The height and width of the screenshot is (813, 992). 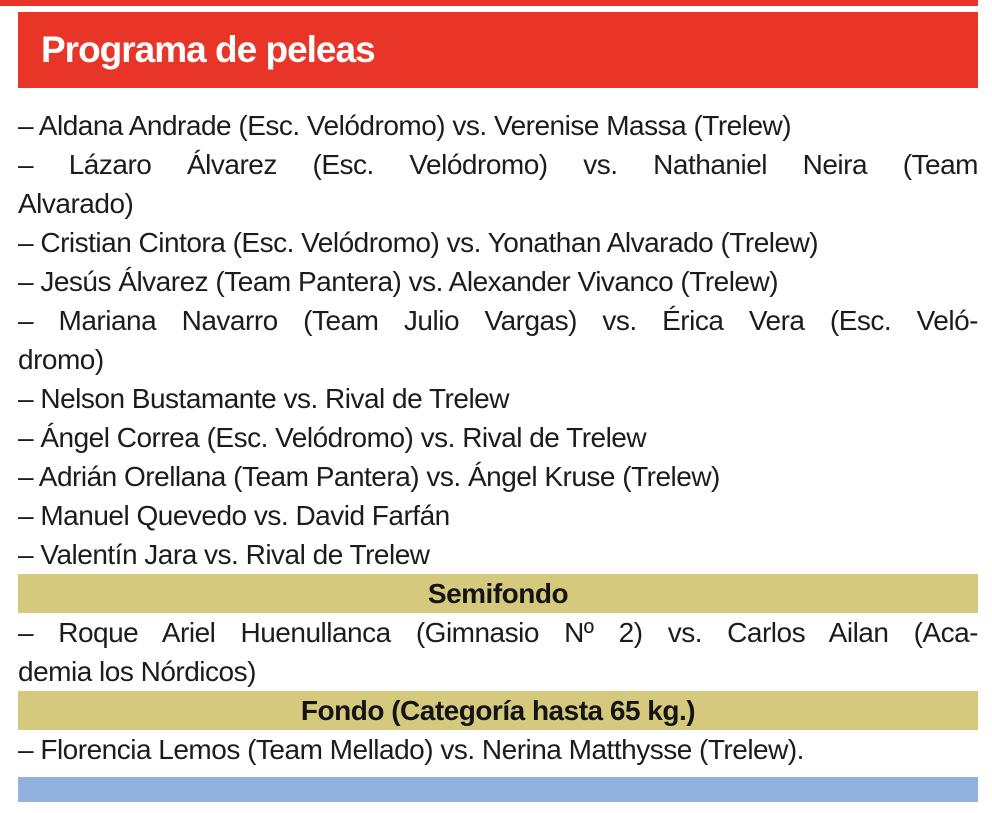 I want to click on header-bar: Programa de peleas, so click(x=498, y=50).